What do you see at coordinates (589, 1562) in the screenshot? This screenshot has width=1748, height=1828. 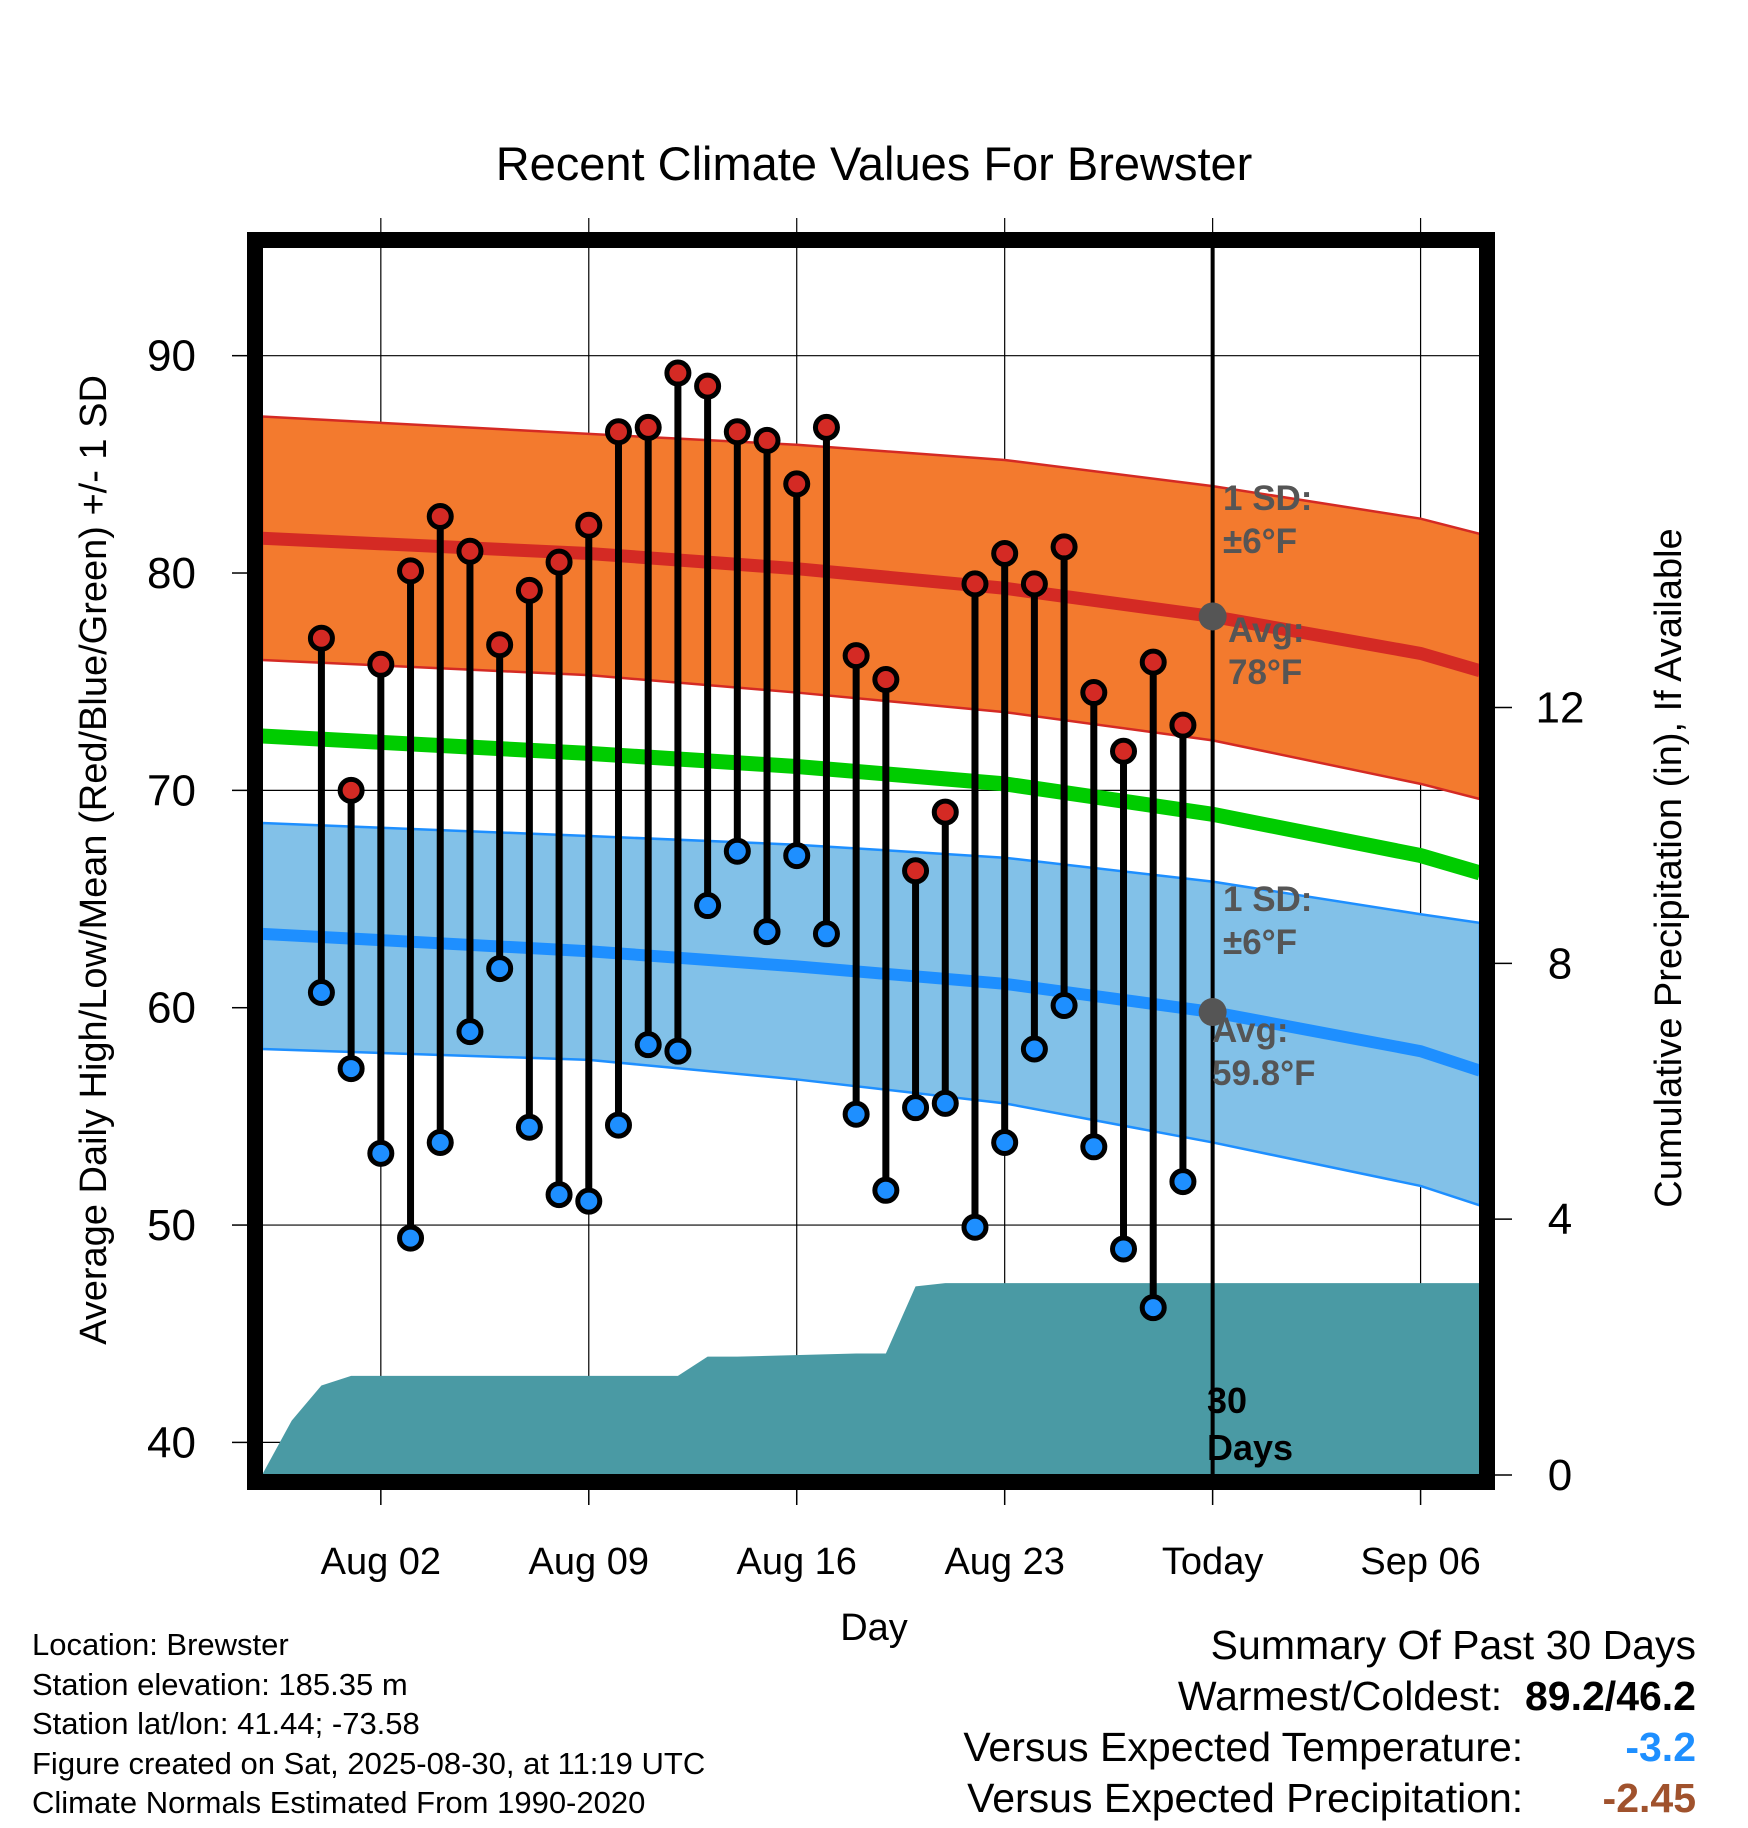 I see `x-tick-label: Aug 09` at bounding box center [589, 1562].